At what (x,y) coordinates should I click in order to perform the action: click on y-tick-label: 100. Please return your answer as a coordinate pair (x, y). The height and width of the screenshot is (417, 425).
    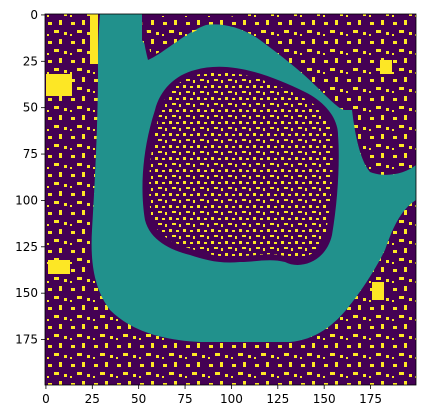
    Looking at the image, I should click on (26, 200).